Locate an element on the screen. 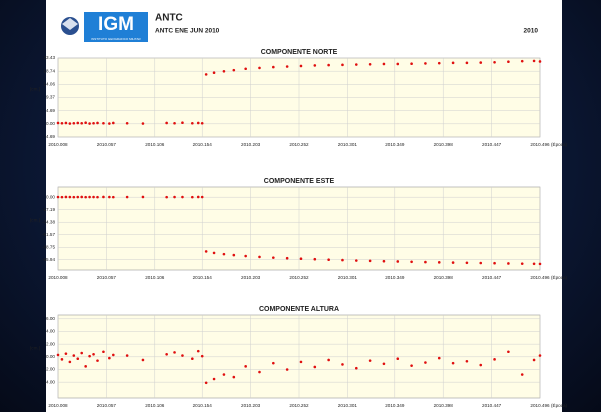 The height and width of the screenshot is (412, 601). x-tick-label: 2010.301 is located at coordinates (348, 277).